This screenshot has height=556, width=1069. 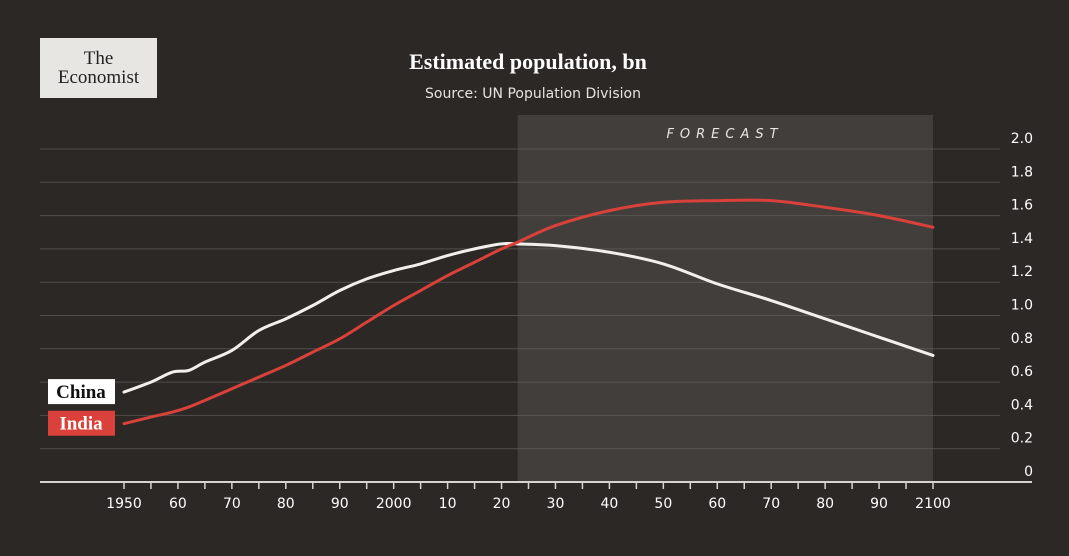 What do you see at coordinates (1022, 272) in the screenshot?
I see `y-tick-label: 1.2` at bounding box center [1022, 272].